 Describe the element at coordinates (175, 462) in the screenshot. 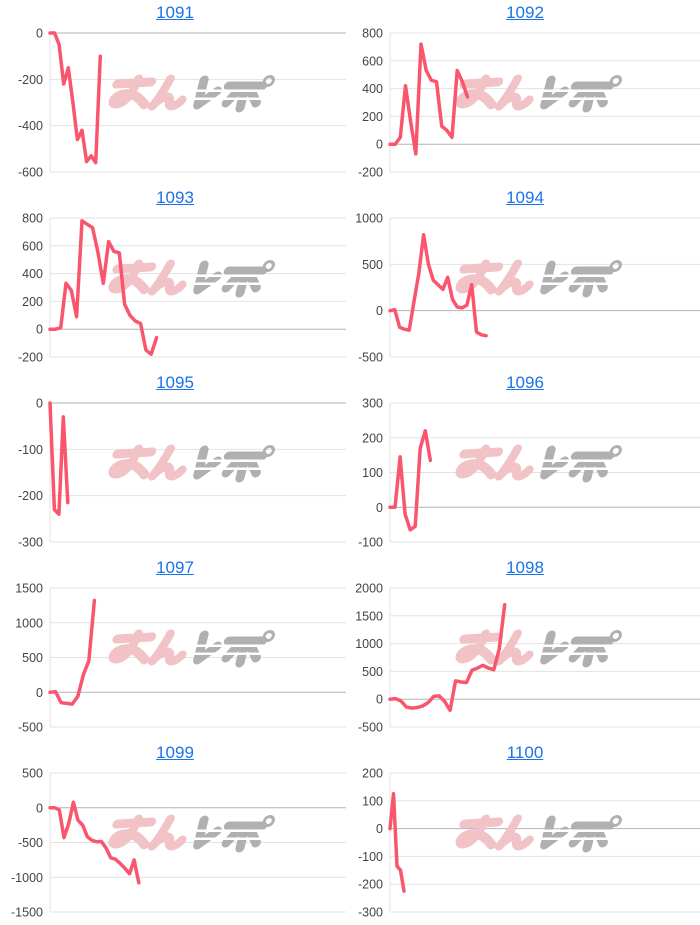

I see `chart-cell: 1095 0 -100 -200 -300` at that location.